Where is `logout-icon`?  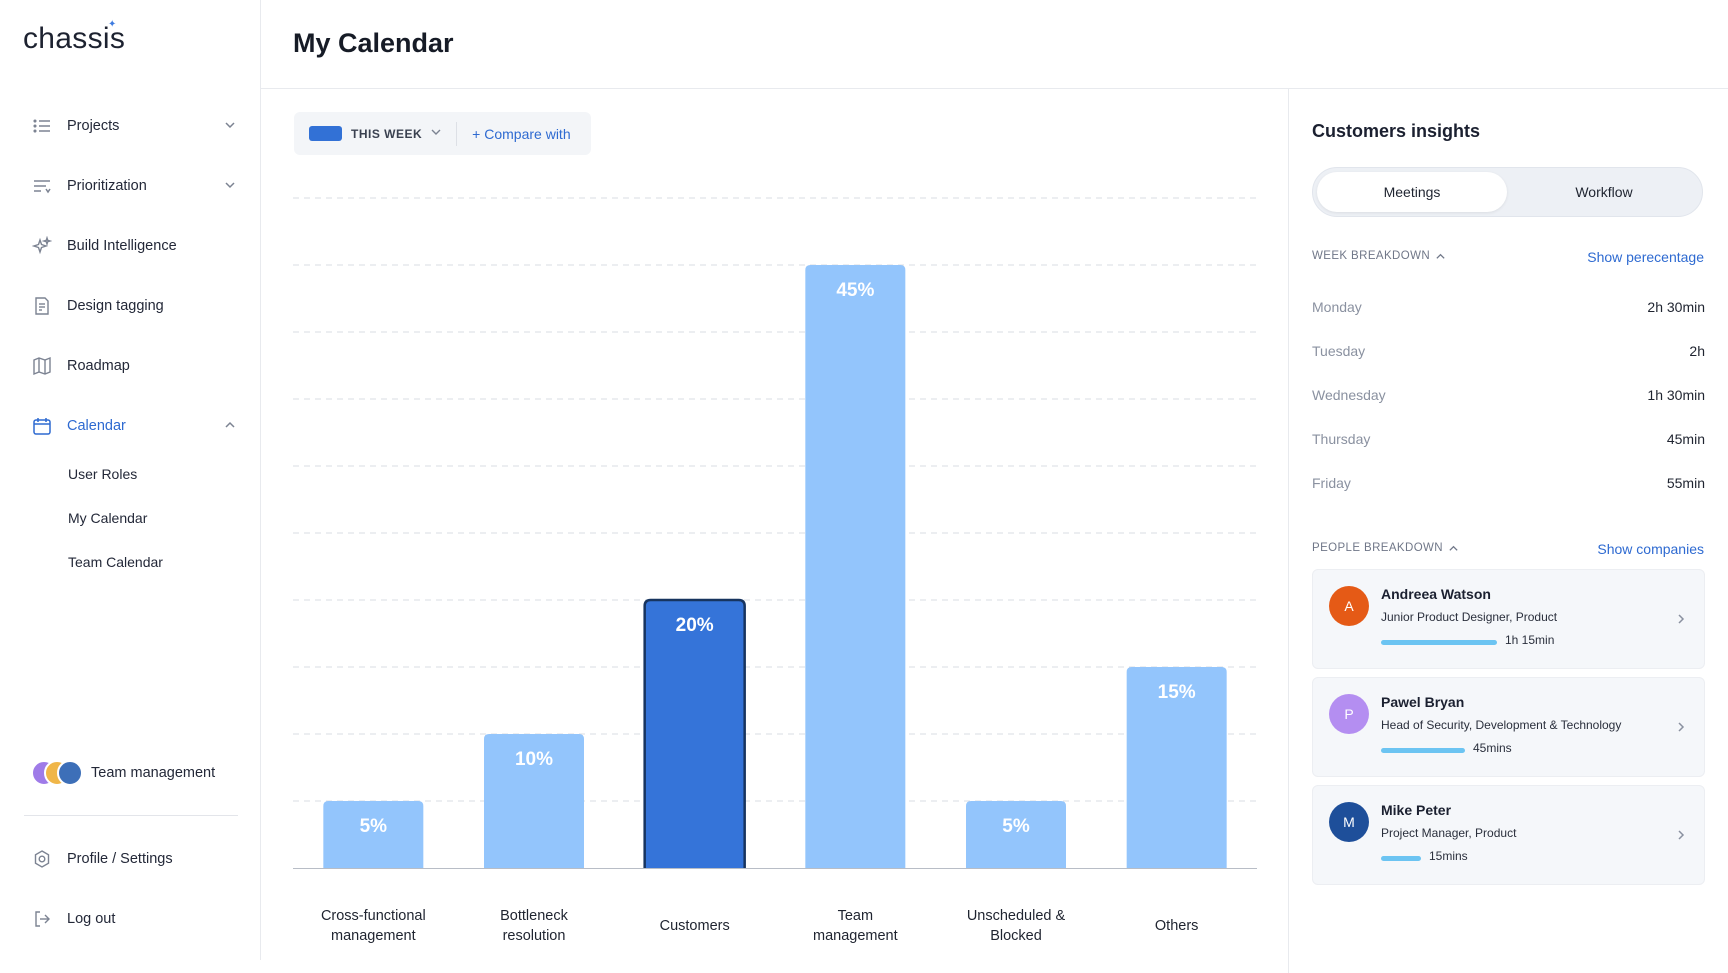 logout-icon is located at coordinates (42, 919).